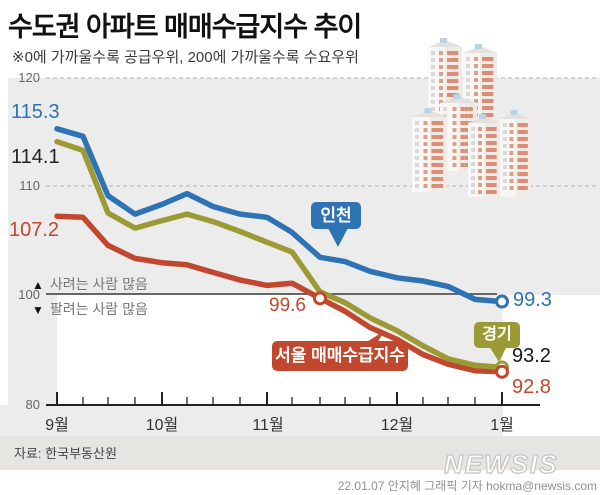 This screenshot has height=495, width=600. What do you see at coordinates (185, 27) in the screenshot?
I see `page-title: 수도권 아파트 매매수급지수 추이` at bounding box center [185, 27].